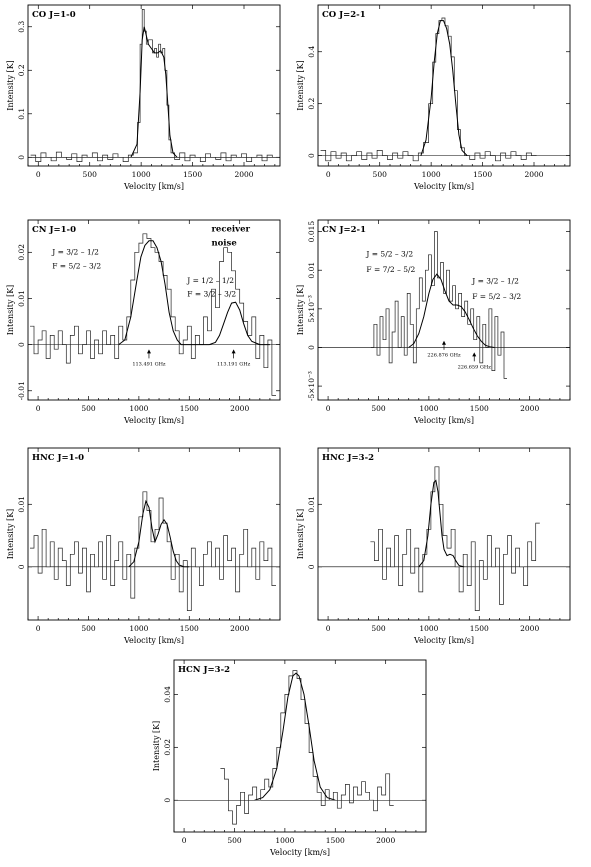 The width and height of the screenshot is (591, 867). What do you see at coordinates (54, 230) in the screenshot?
I see `panel-title: CN J=1-0` at bounding box center [54, 230].